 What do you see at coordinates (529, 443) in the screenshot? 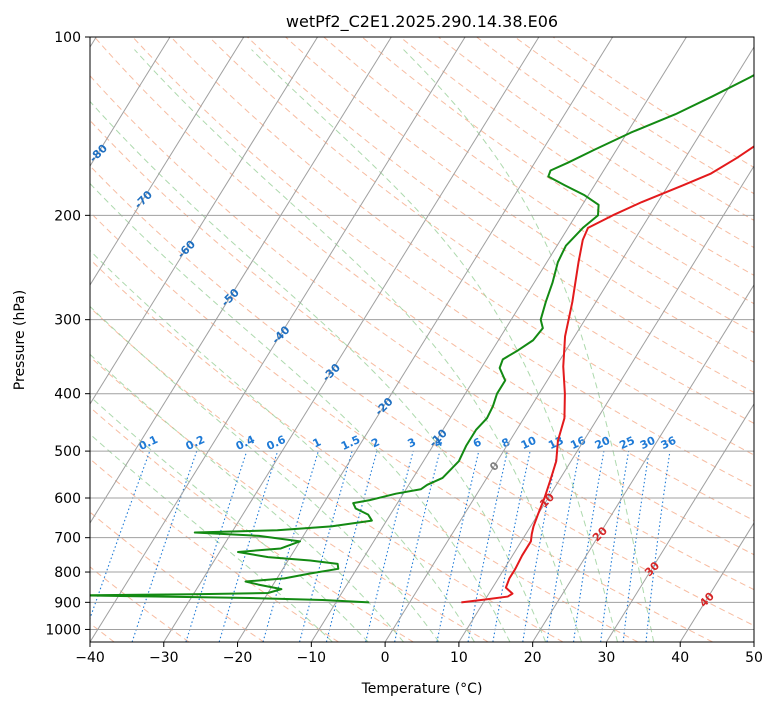
I see `mixing-ratio-label: 10` at bounding box center [529, 443].